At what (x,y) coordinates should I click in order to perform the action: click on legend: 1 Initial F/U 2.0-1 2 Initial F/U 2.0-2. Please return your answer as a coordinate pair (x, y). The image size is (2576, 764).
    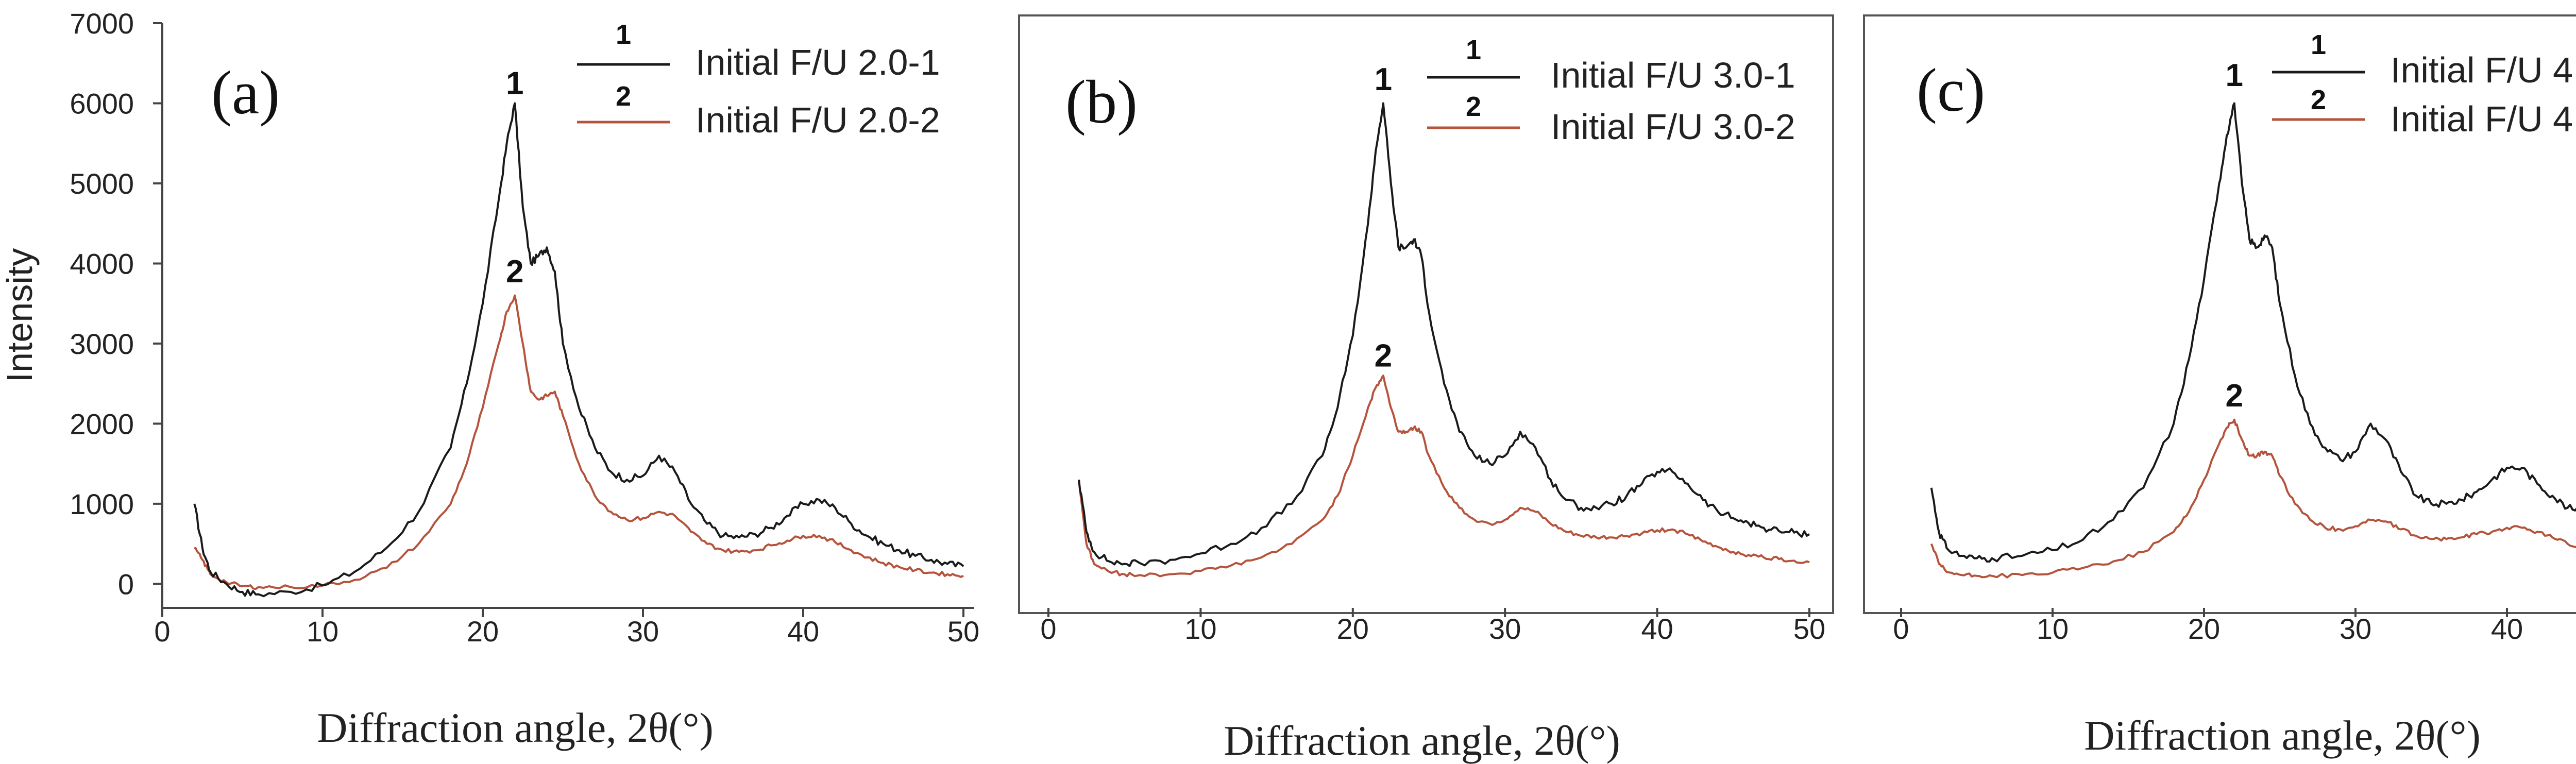
    Looking at the image, I should click on (758, 80).